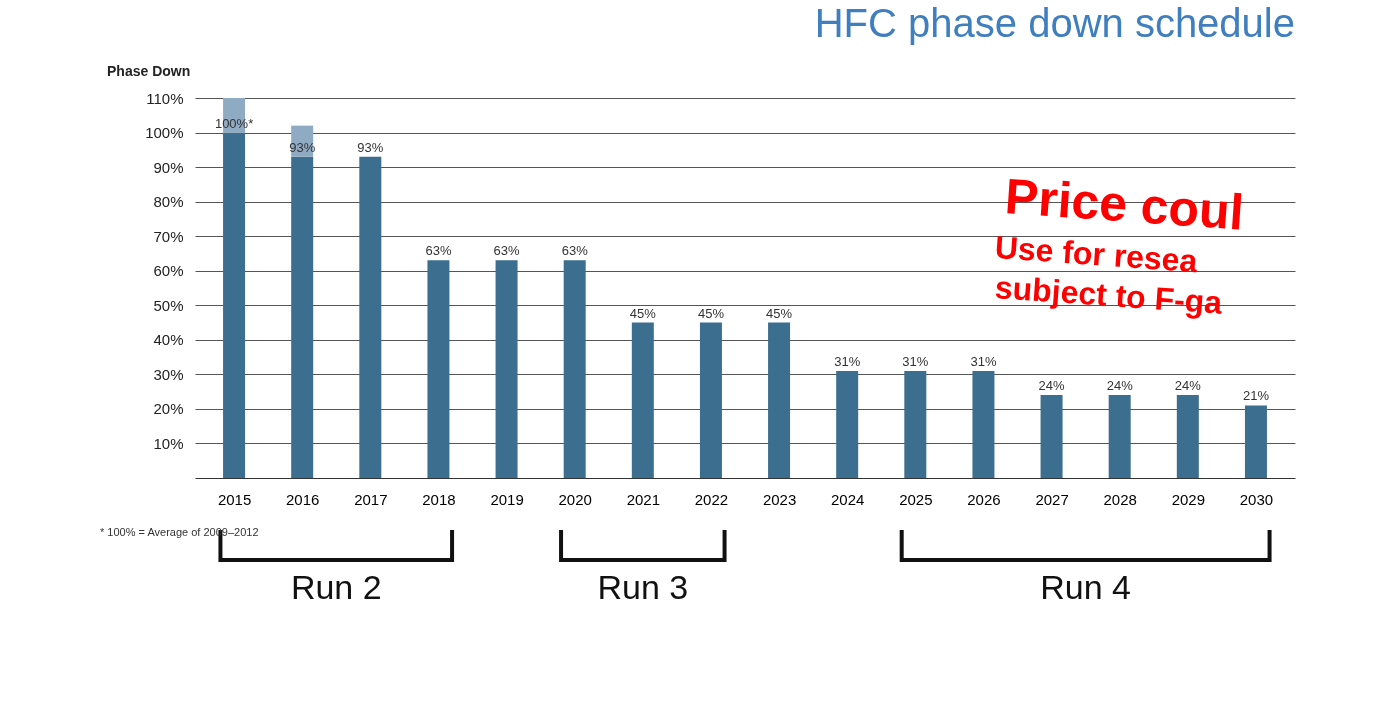 Image resolution: width=1381 pixels, height=715 pixels. Describe the element at coordinates (984, 499) in the screenshot. I see `x-tick-label: 2026` at that location.